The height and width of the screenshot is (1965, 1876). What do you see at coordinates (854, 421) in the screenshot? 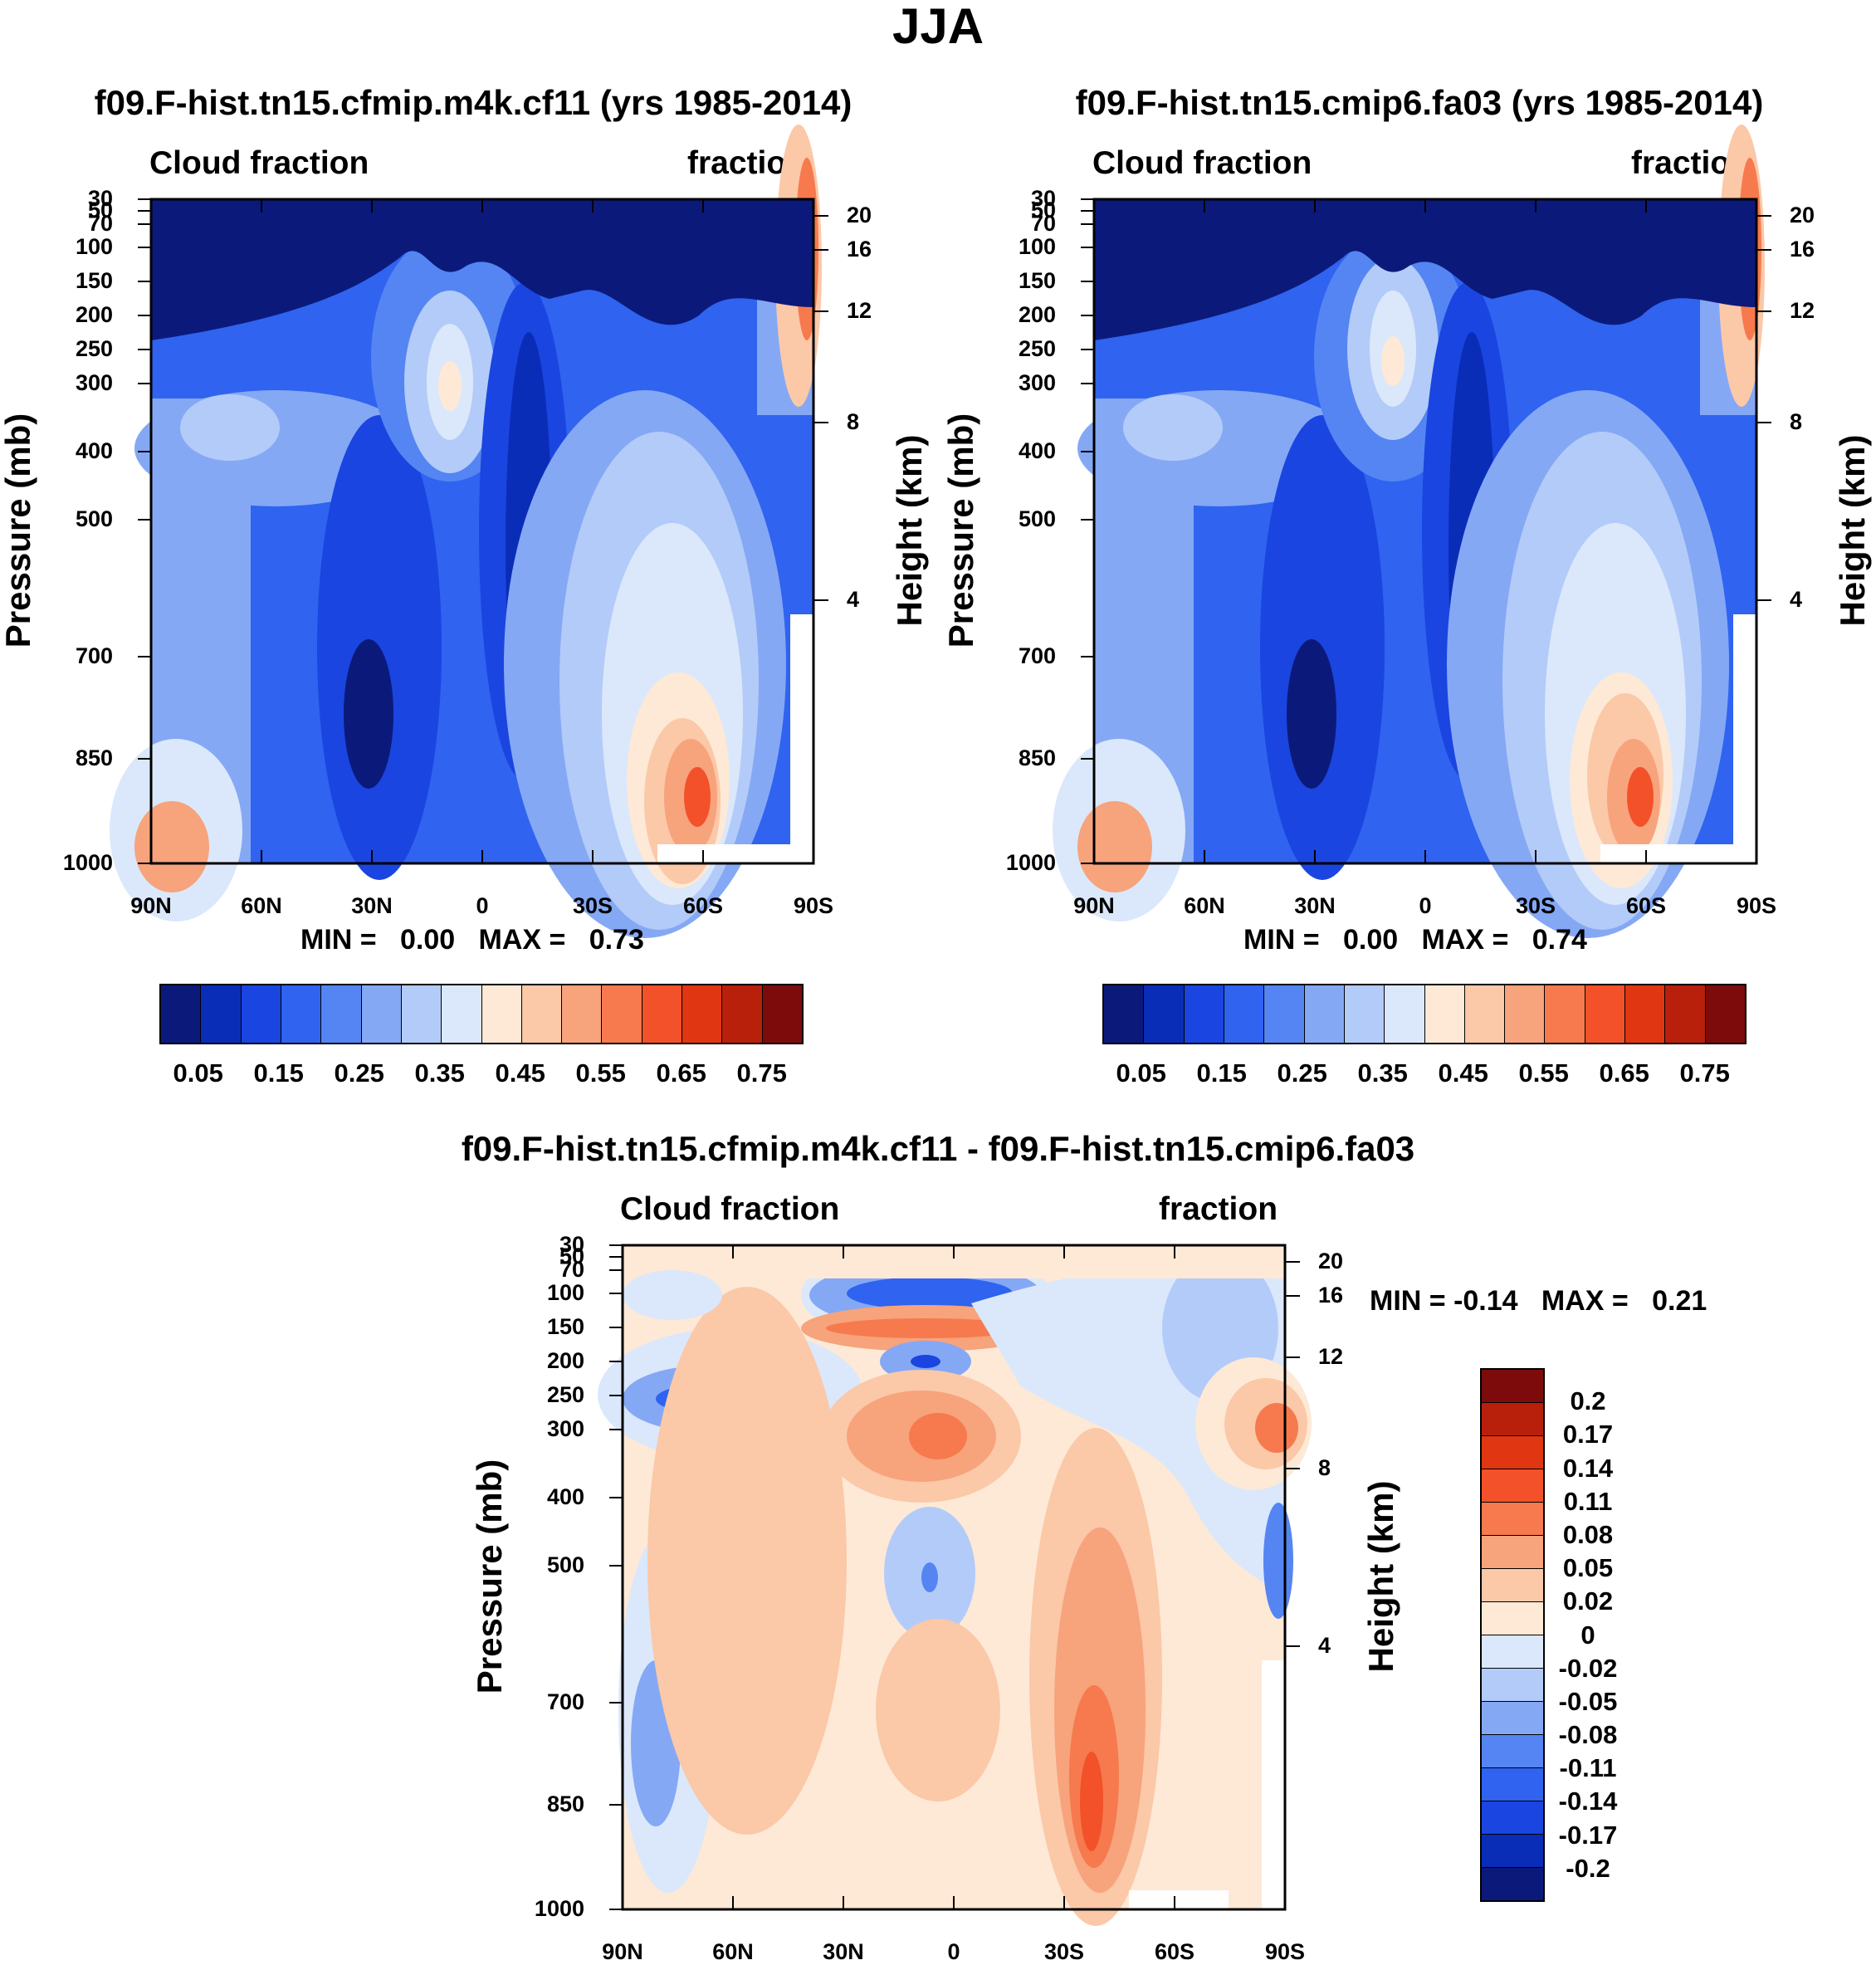
I see `h-tick-label: 8` at bounding box center [854, 421].